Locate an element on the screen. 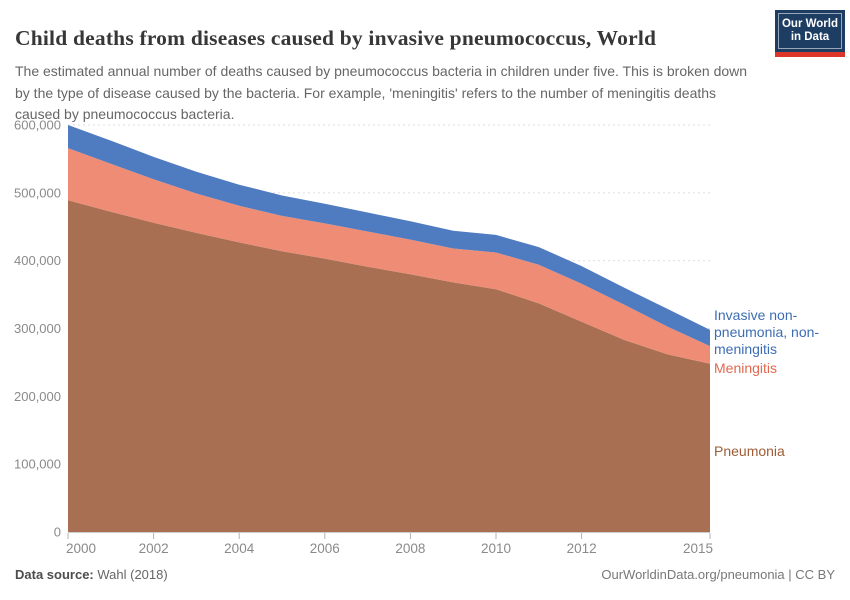  legend-label-pneumonia: Pneumonia is located at coordinates (749, 451).